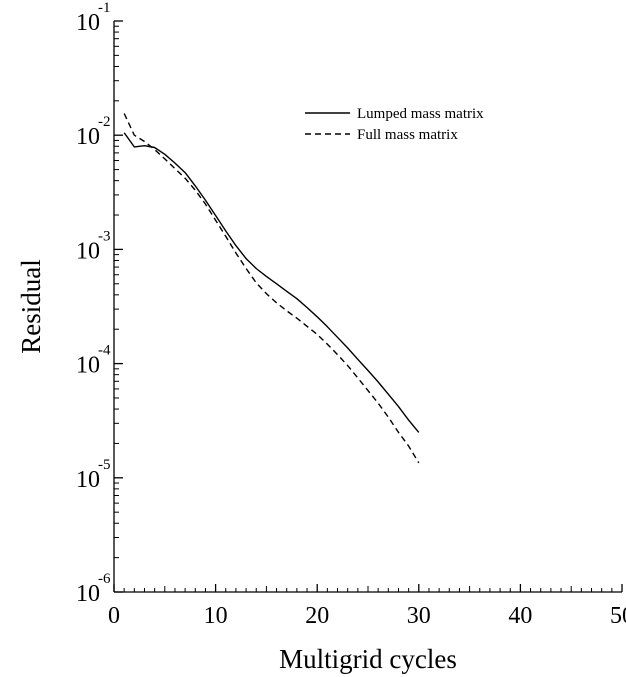  I want to click on y-axis-label: Residual, so click(31, 306).